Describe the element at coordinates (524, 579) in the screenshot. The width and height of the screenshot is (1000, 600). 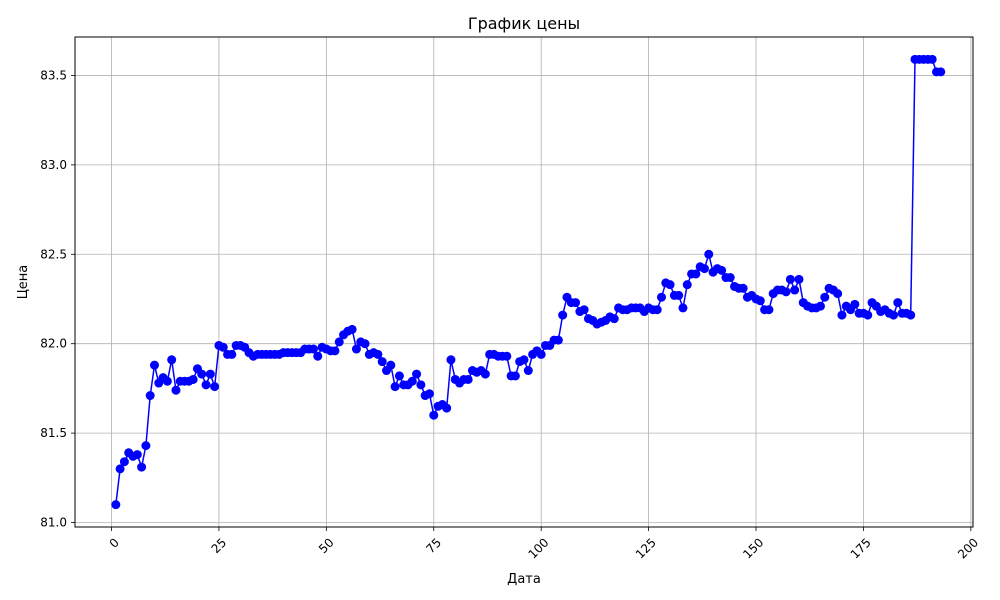
I see `x-axis-label: Дата` at that location.